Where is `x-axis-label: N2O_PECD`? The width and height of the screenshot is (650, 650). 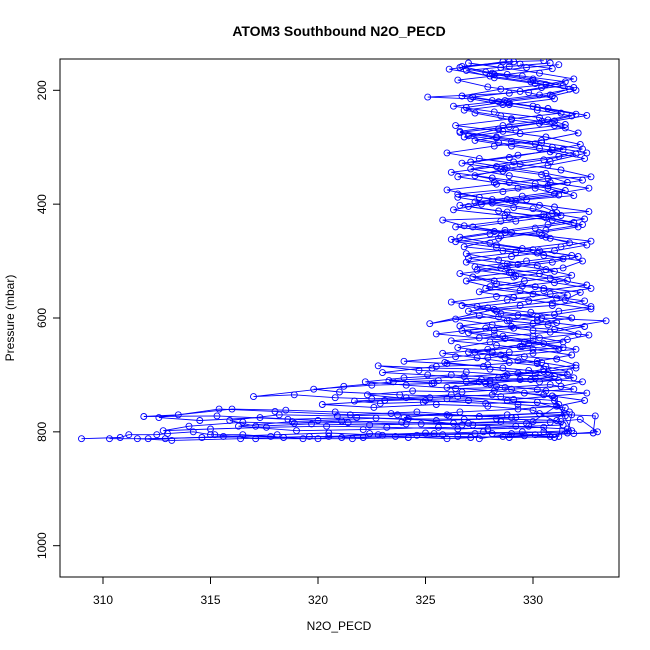
x-axis-label: N2O_PECD is located at coordinates (339, 626).